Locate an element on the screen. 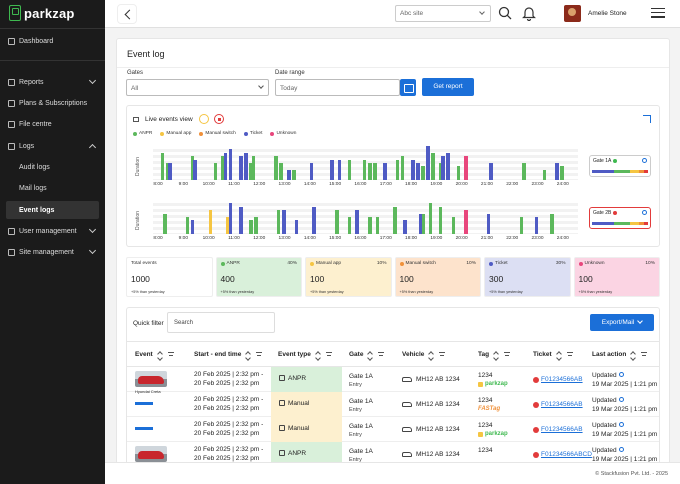 Image resolution: width=680 pixels, height=484 pixels. sidebar-item-plans: Plans & Subscriptions is located at coordinates (52, 103).